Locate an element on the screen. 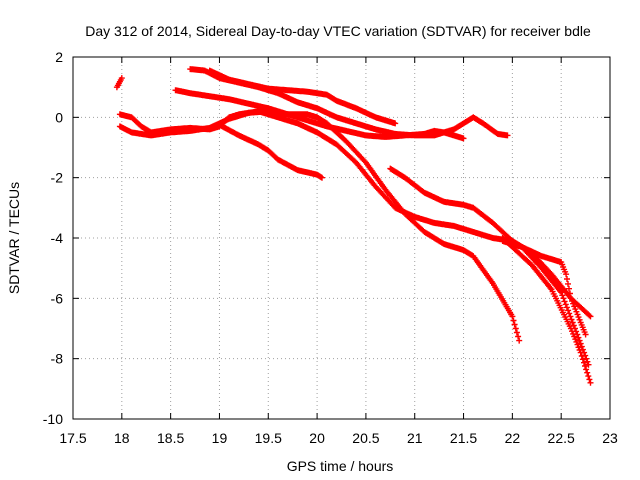 The width and height of the screenshot is (640, 480). x-tick-label: 19.5 is located at coordinates (268, 438).